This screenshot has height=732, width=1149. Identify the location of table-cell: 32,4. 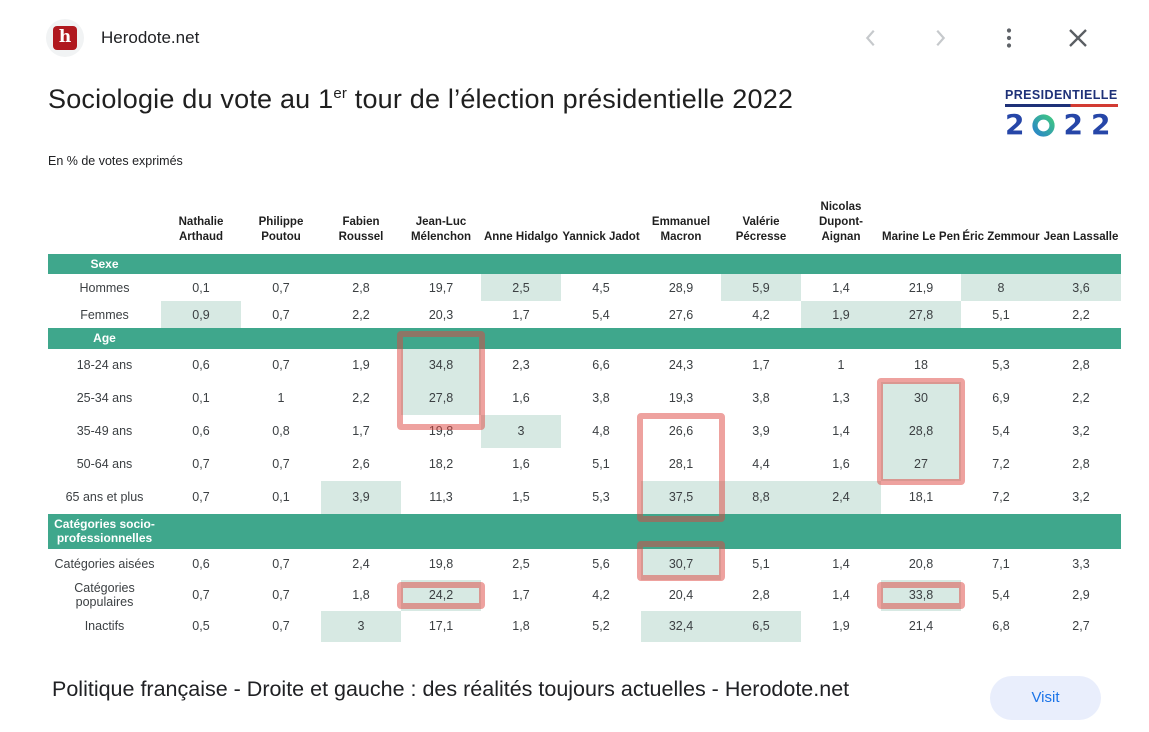
(681, 626).